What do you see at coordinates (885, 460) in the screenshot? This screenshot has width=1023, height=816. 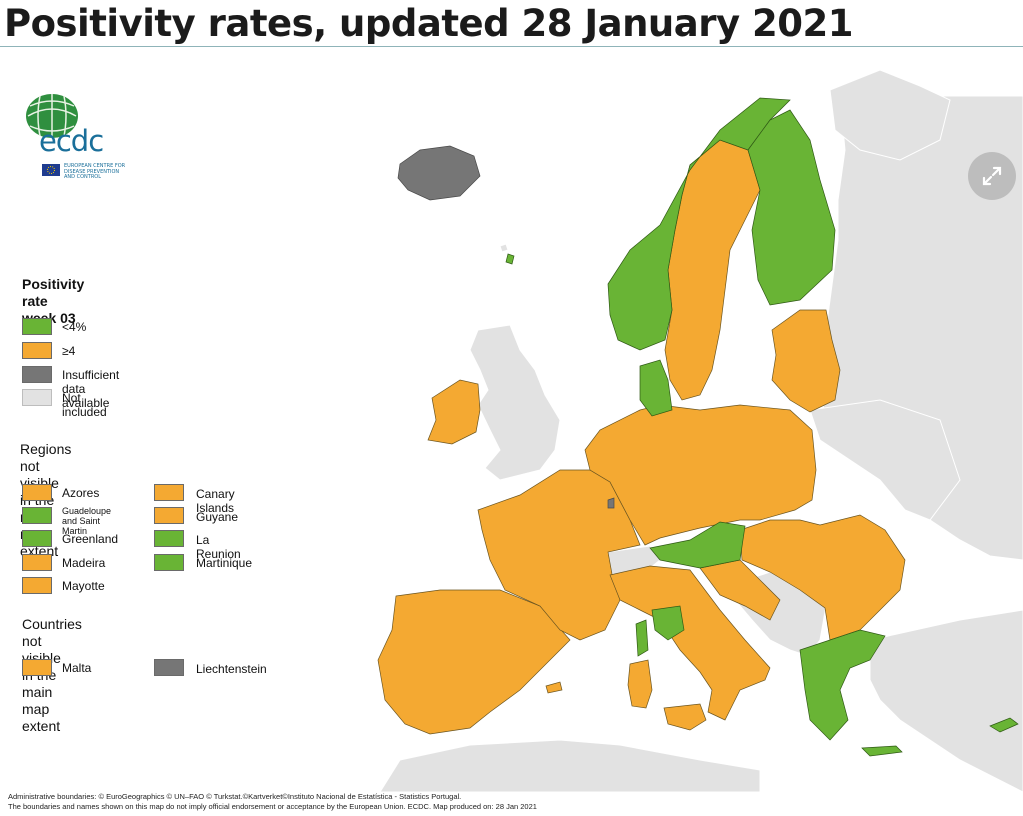 I see `belarus-ukraine` at bounding box center [885, 460].